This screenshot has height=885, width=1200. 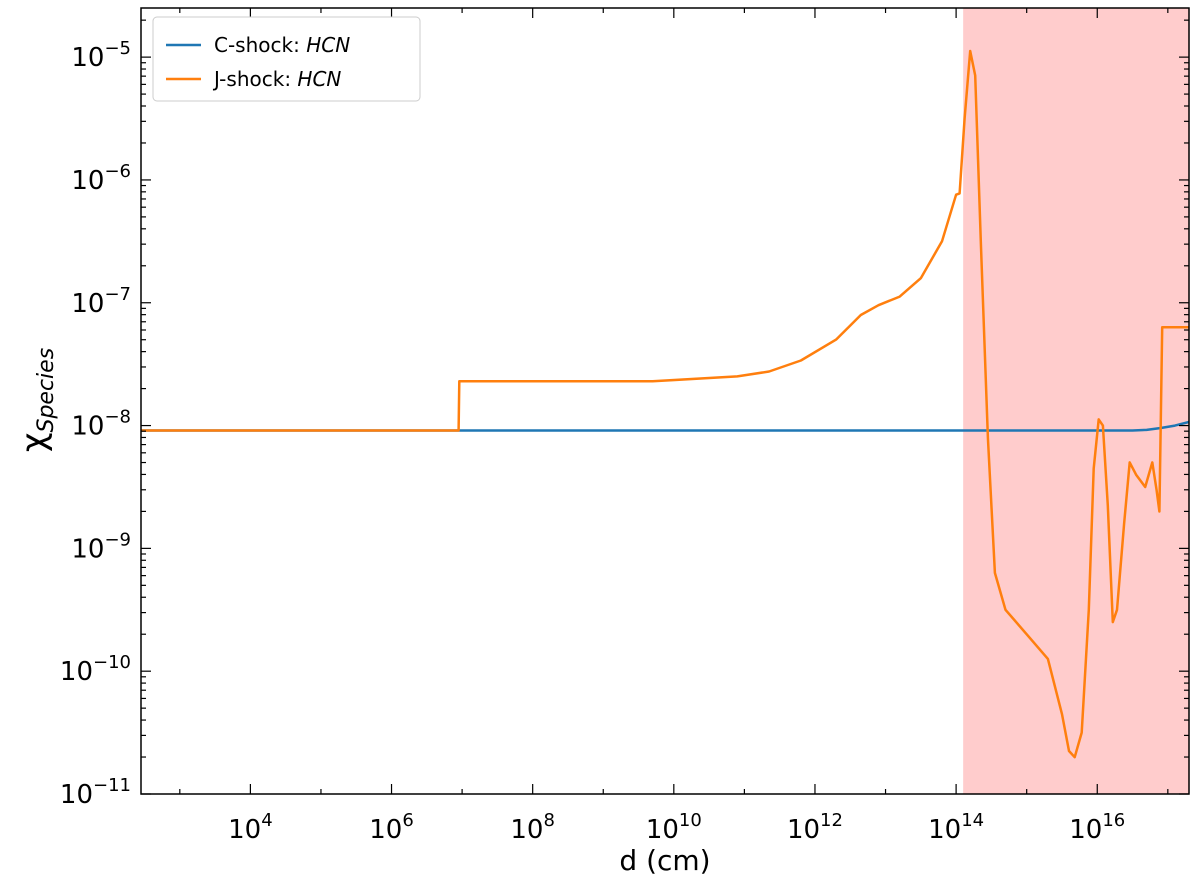 I want to click on y-tick-label: 10⁻⁵, so click(x=101, y=55).